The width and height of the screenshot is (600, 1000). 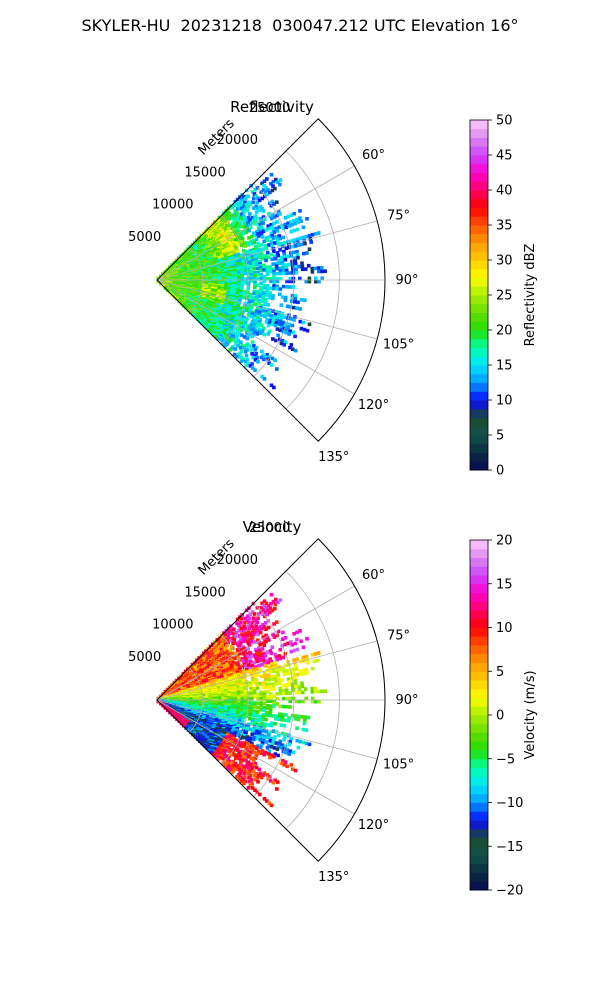 What do you see at coordinates (398, 345) in the screenshot?
I see `azimuth-tick-label: 105°` at bounding box center [398, 345].